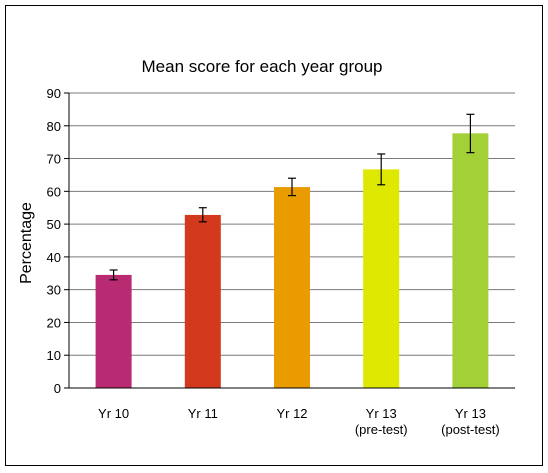 The height and width of the screenshot is (473, 548). What do you see at coordinates (26, 243) in the screenshot?
I see `y-axis-label: Percentage` at bounding box center [26, 243].